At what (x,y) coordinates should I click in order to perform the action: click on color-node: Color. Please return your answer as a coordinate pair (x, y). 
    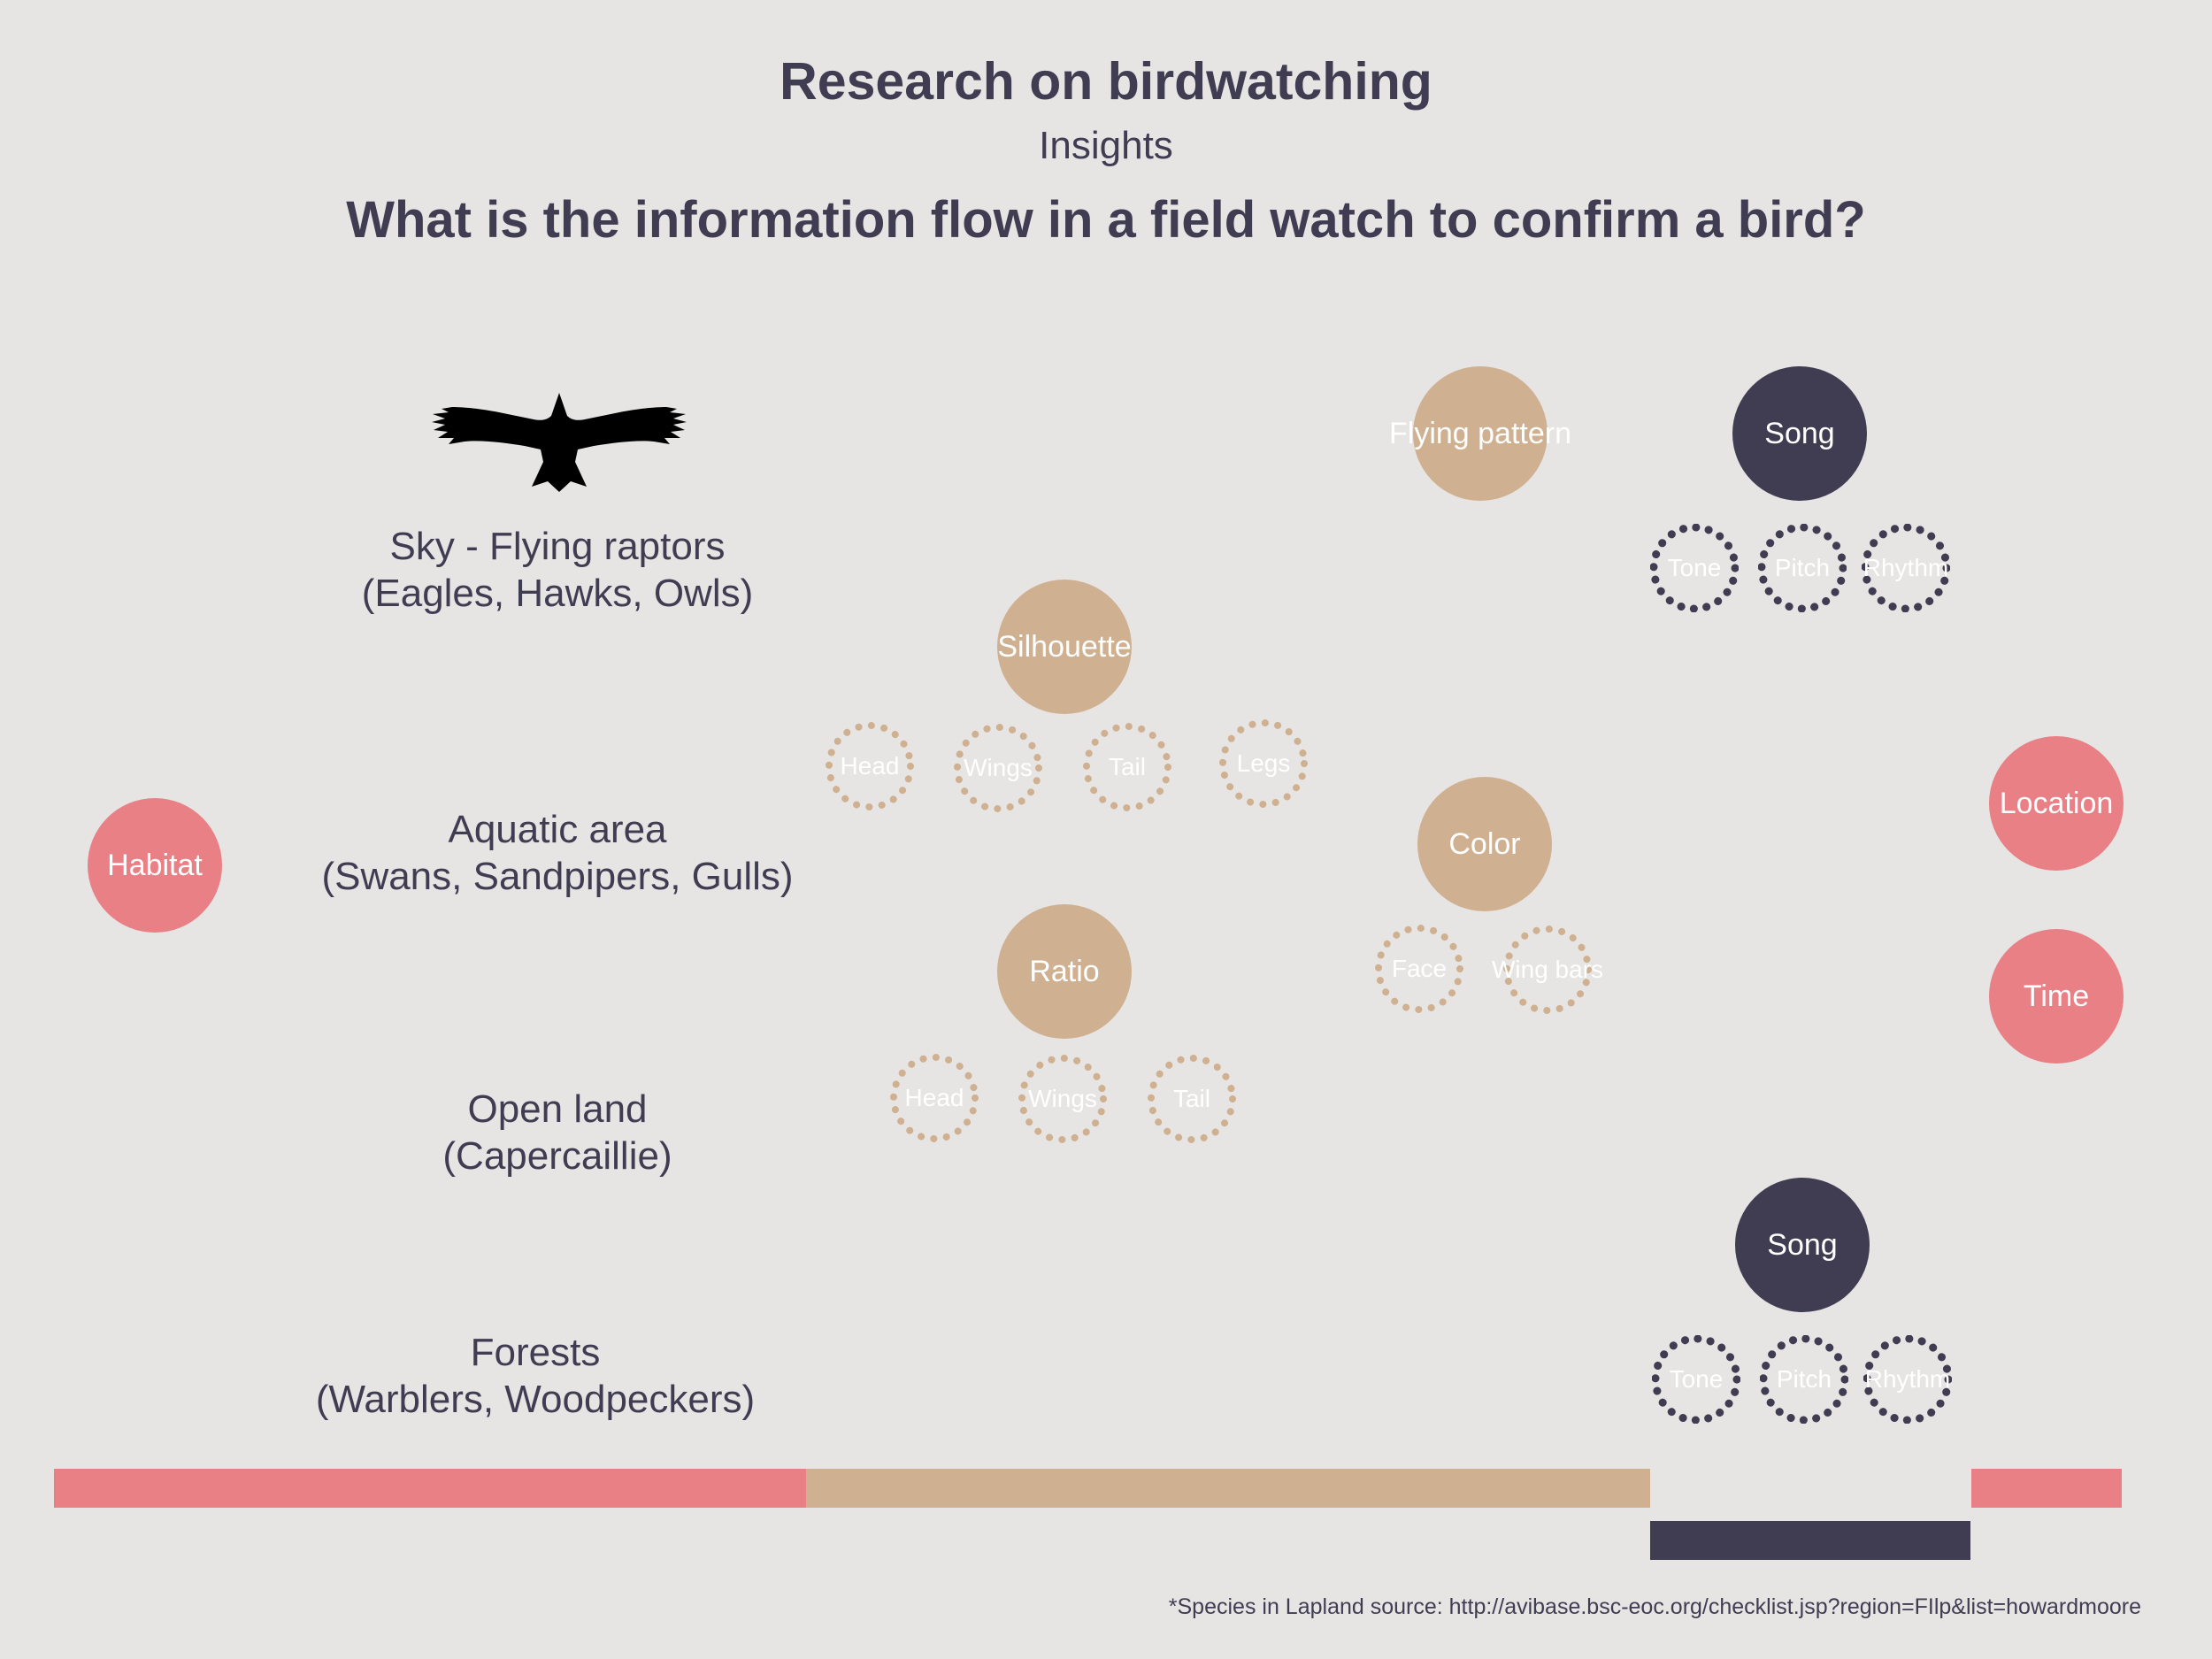
    Looking at the image, I should click on (1485, 844).